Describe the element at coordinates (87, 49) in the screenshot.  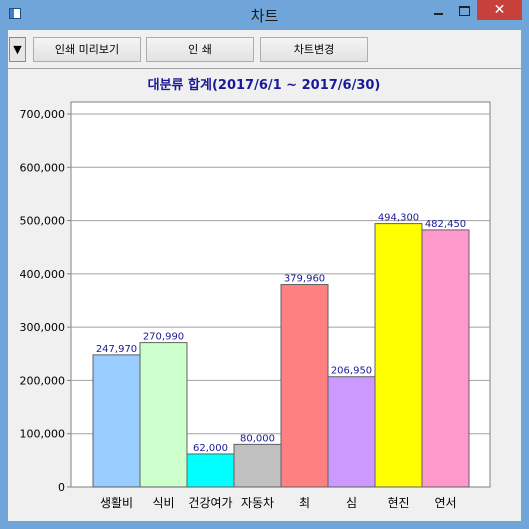
I see `print-preview-button: 인쇄 미리보기` at that location.